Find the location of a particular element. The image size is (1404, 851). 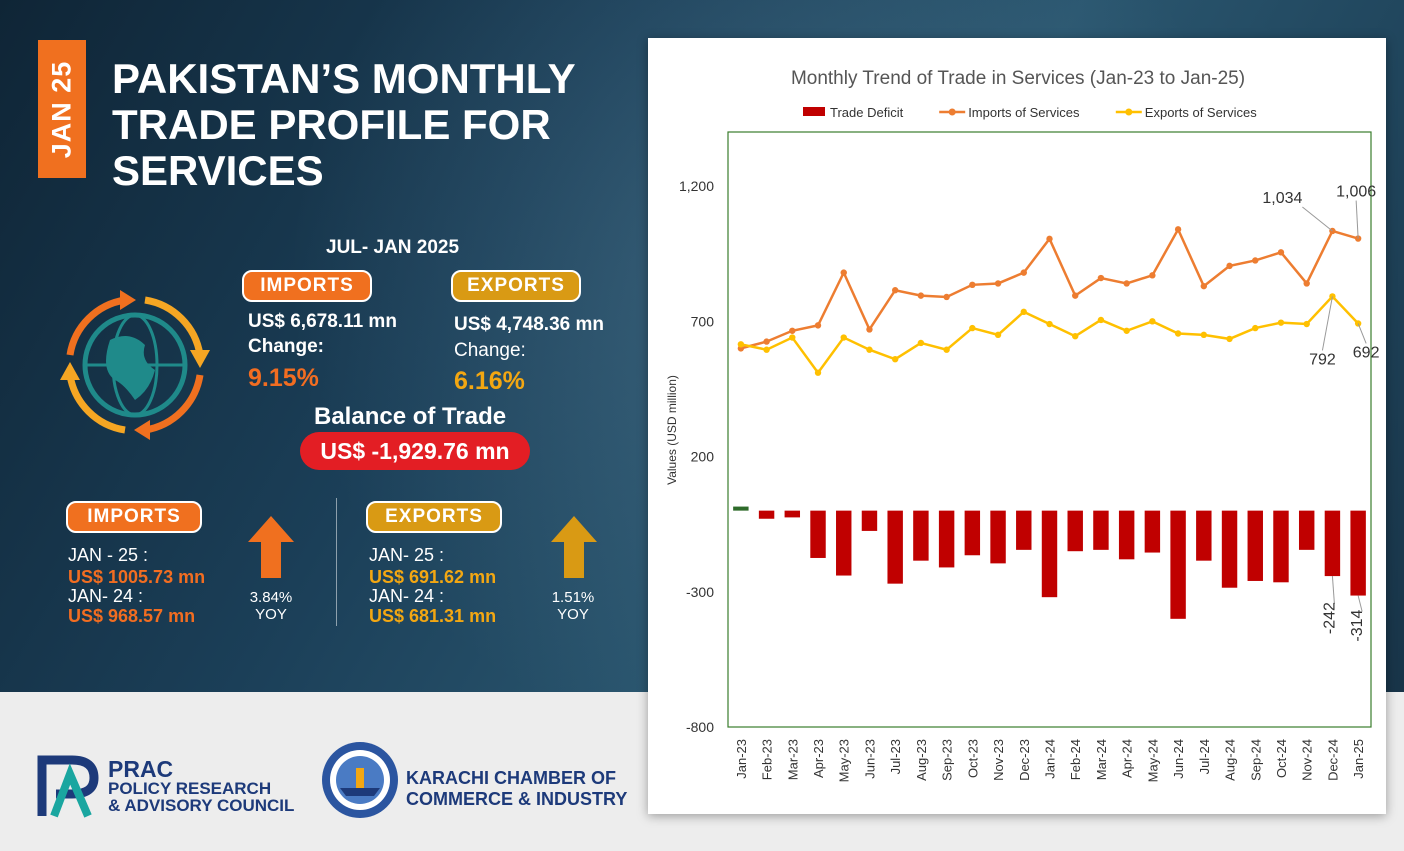

x-tick-label: Nov-24 is located at coordinates (1307, 760).